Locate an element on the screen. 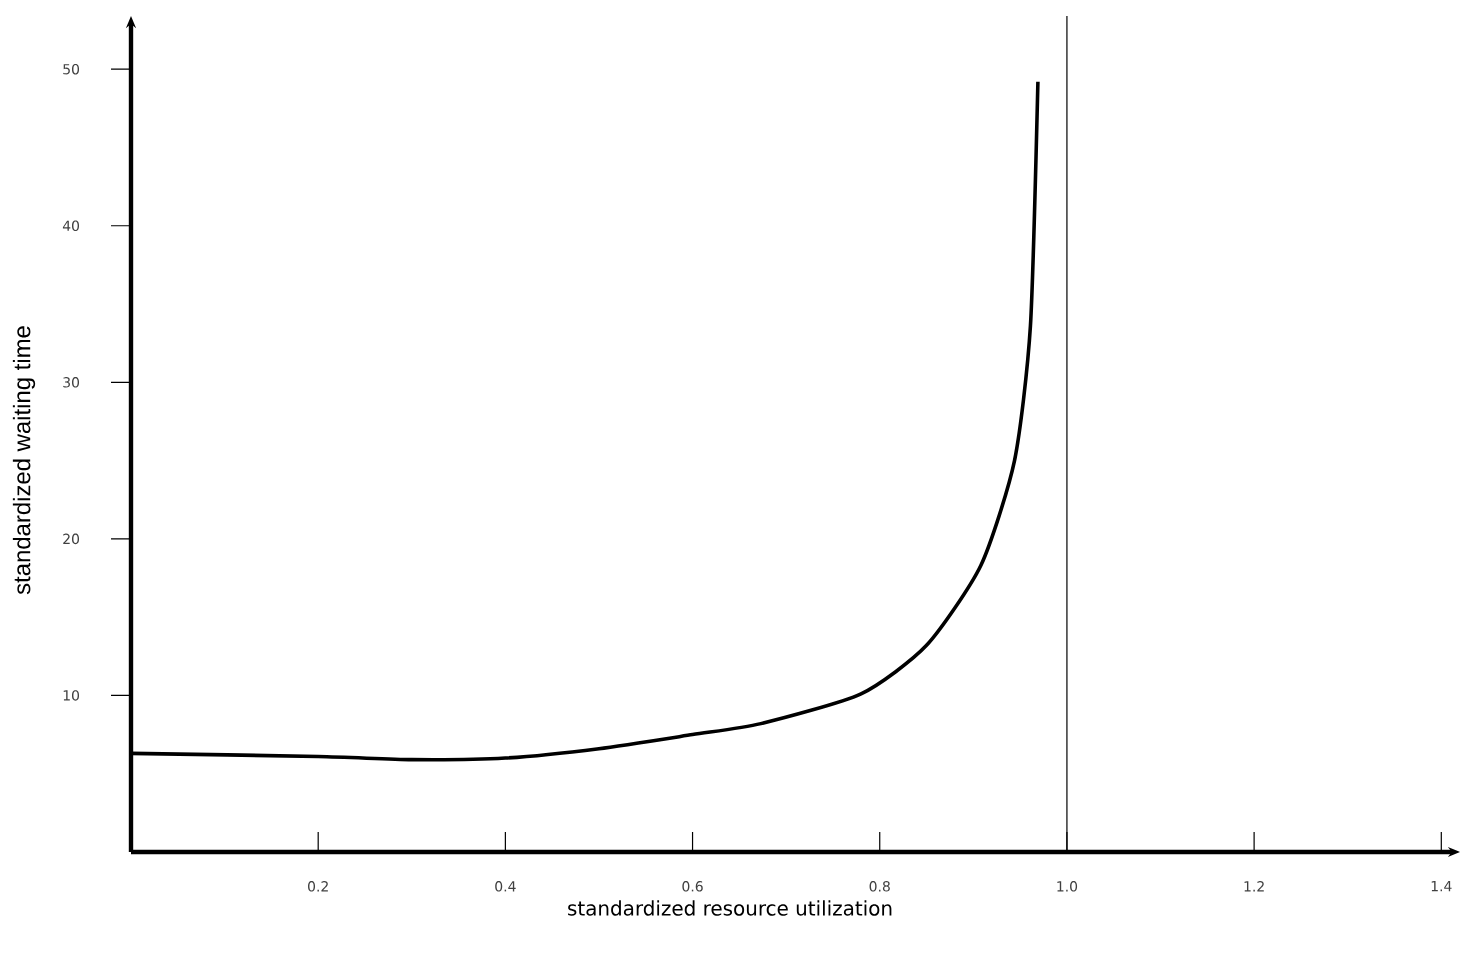  x-axis-title: standardized resource utilization is located at coordinates (730, 908).